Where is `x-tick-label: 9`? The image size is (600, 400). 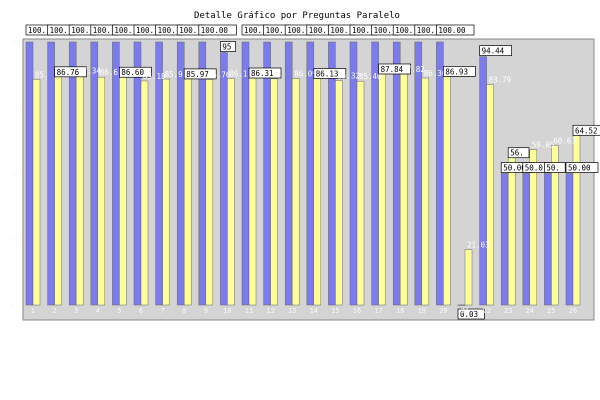
x-tick-label: 9 is located at coordinates (206, 311).